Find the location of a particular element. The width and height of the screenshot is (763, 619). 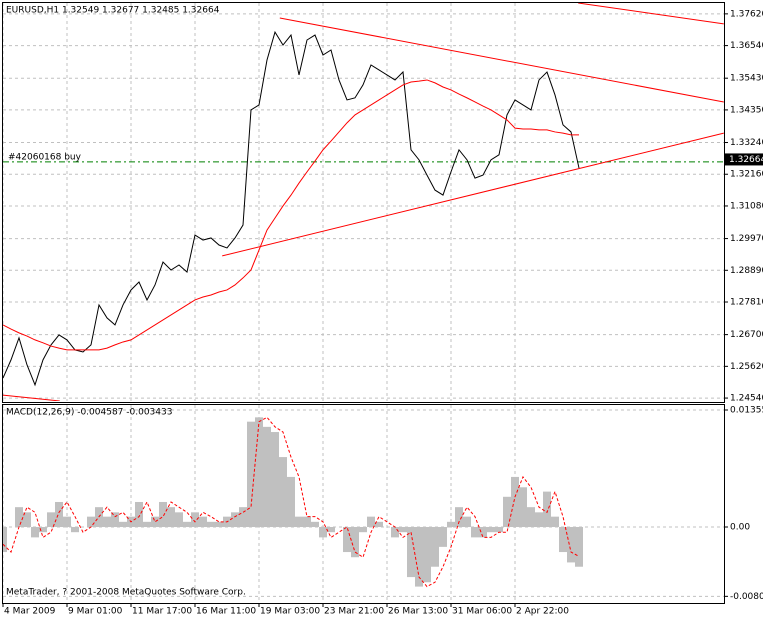

y-tick-label: 1.28890 is located at coordinates (746, 271).